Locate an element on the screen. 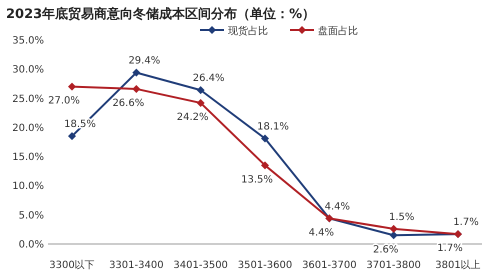 This screenshot has width=498, height=280. chart-title: 2023年底贸易商意向冬储成本区间分布（单位：%） is located at coordinates (161, 14).